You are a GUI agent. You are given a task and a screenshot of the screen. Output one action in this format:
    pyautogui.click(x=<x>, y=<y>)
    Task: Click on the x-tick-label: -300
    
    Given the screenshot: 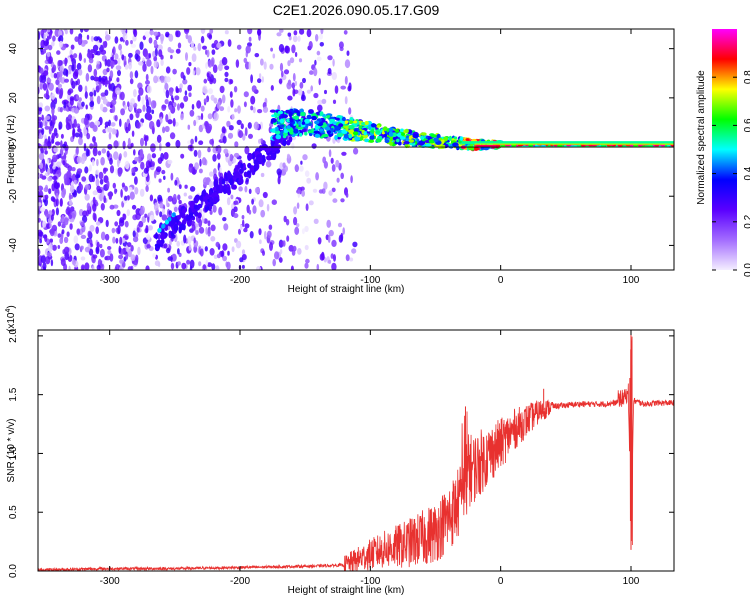 What is the action you would take?
    pyautogui.click(x=110, y=280)
    